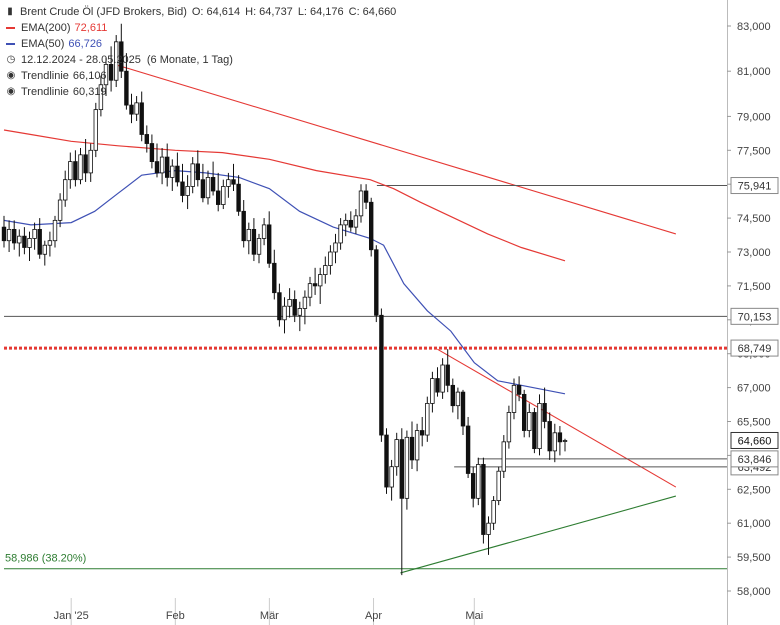 The height and width of the screenshot is (625, 780). Describe the element at coordinates (201, 92) in the screenshot. I see `legend-trendline-2: ◉ Trendlinie 60,319` at that location.